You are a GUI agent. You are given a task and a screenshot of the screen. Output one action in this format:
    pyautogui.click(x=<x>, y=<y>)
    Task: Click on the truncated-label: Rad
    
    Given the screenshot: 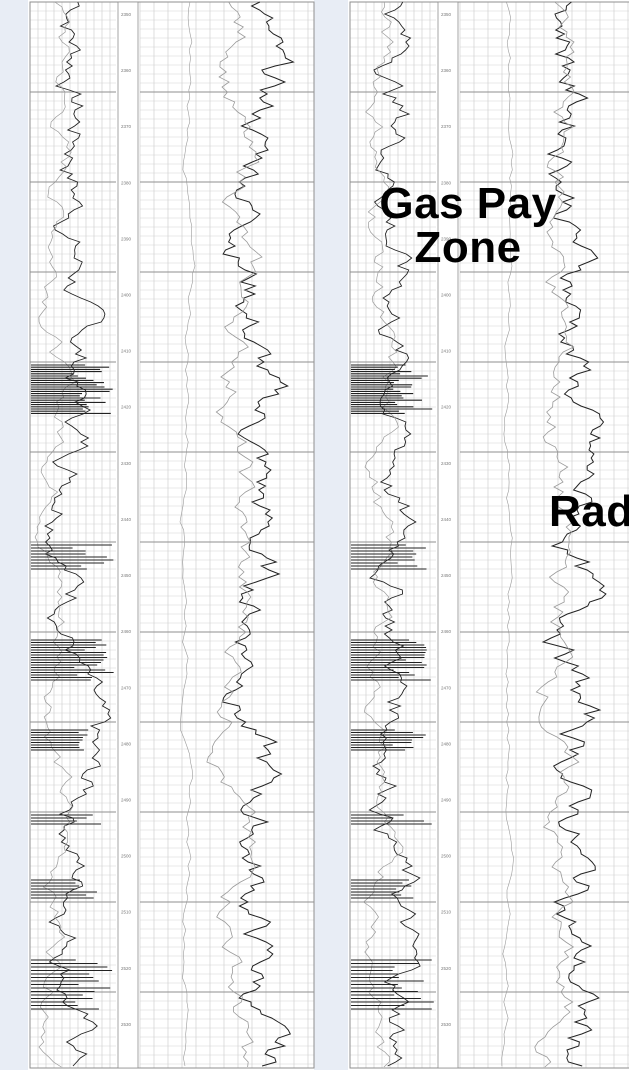 What is the action you would take?
    pyautogui.click(x=589, y=511)
    